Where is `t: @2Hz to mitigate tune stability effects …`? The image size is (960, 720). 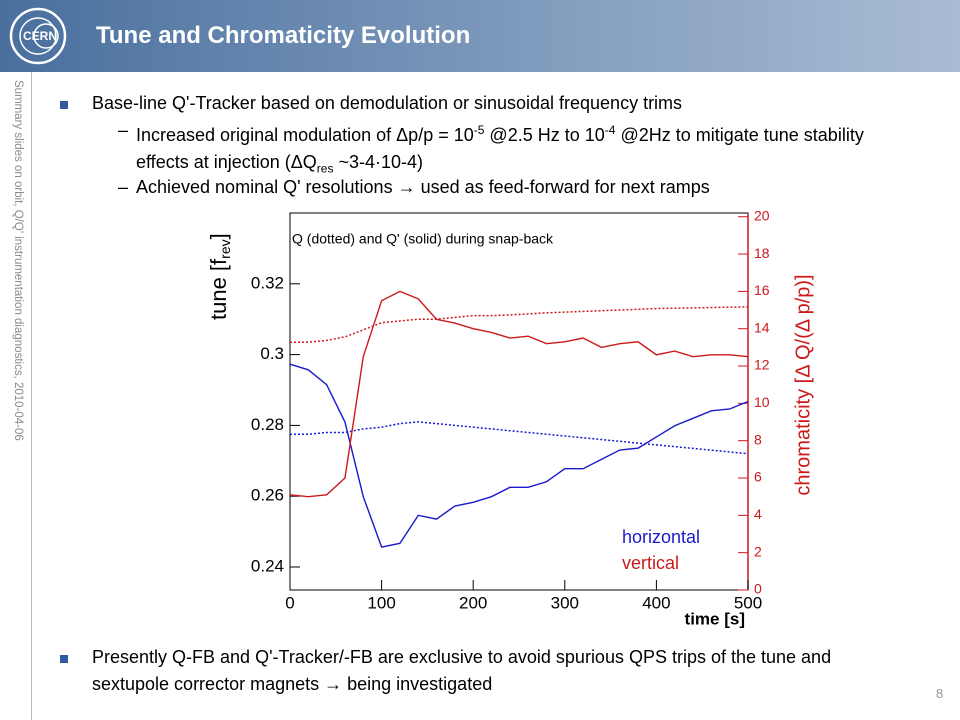 t: @2Hz to mitigate tune stability effects … is located at coordinates (500, 148).